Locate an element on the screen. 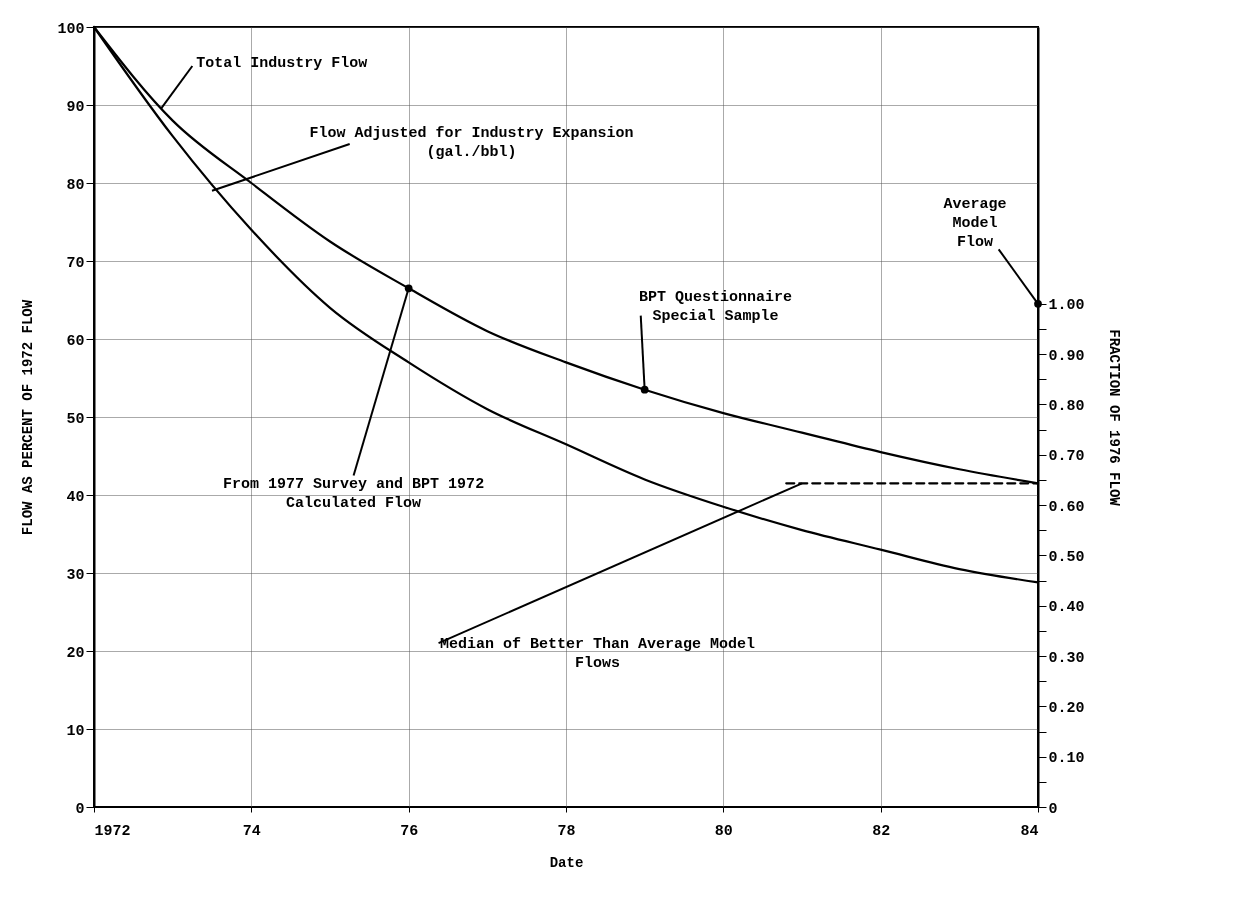 This screenshot has height=904, width=1236. y2-tick-label: 0.60 is located at coordinates (1066, 507).